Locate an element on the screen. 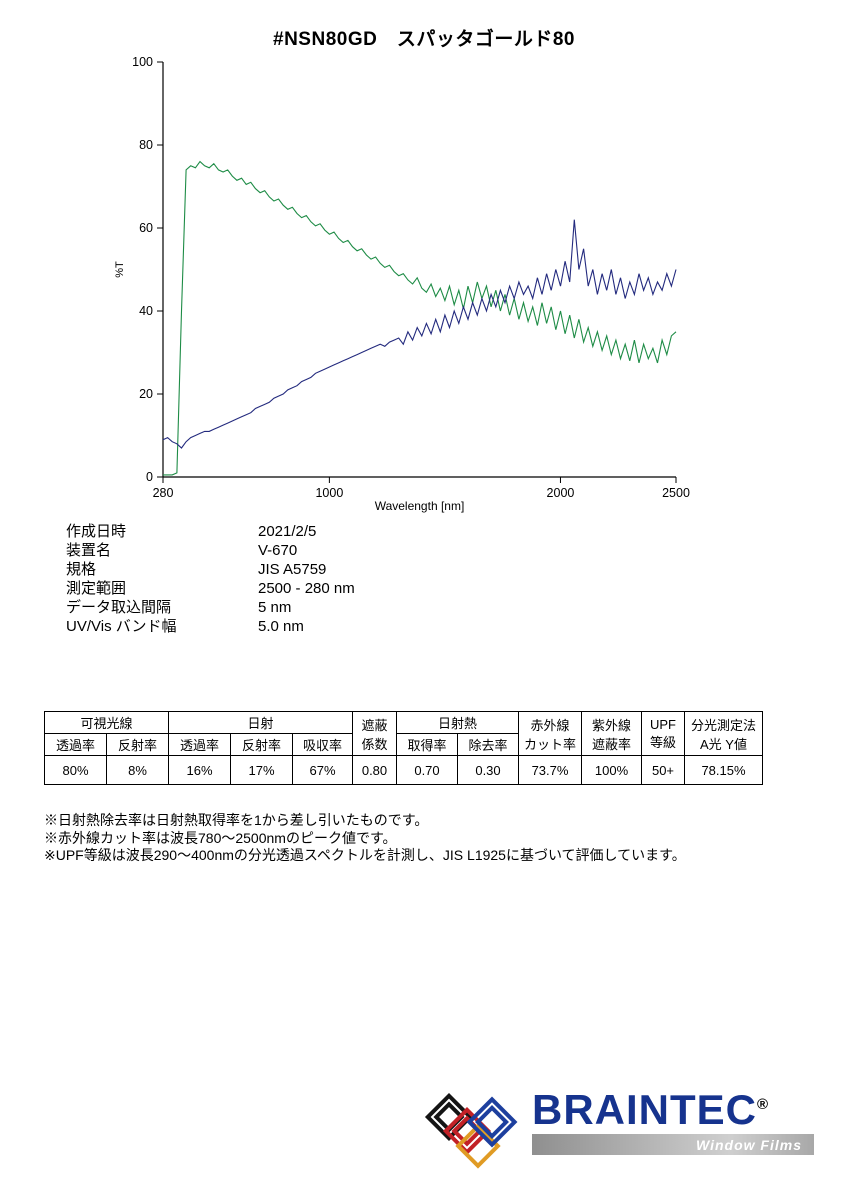  metadata-value: 2500 - 280 nm is located at coordinates (306, 588).